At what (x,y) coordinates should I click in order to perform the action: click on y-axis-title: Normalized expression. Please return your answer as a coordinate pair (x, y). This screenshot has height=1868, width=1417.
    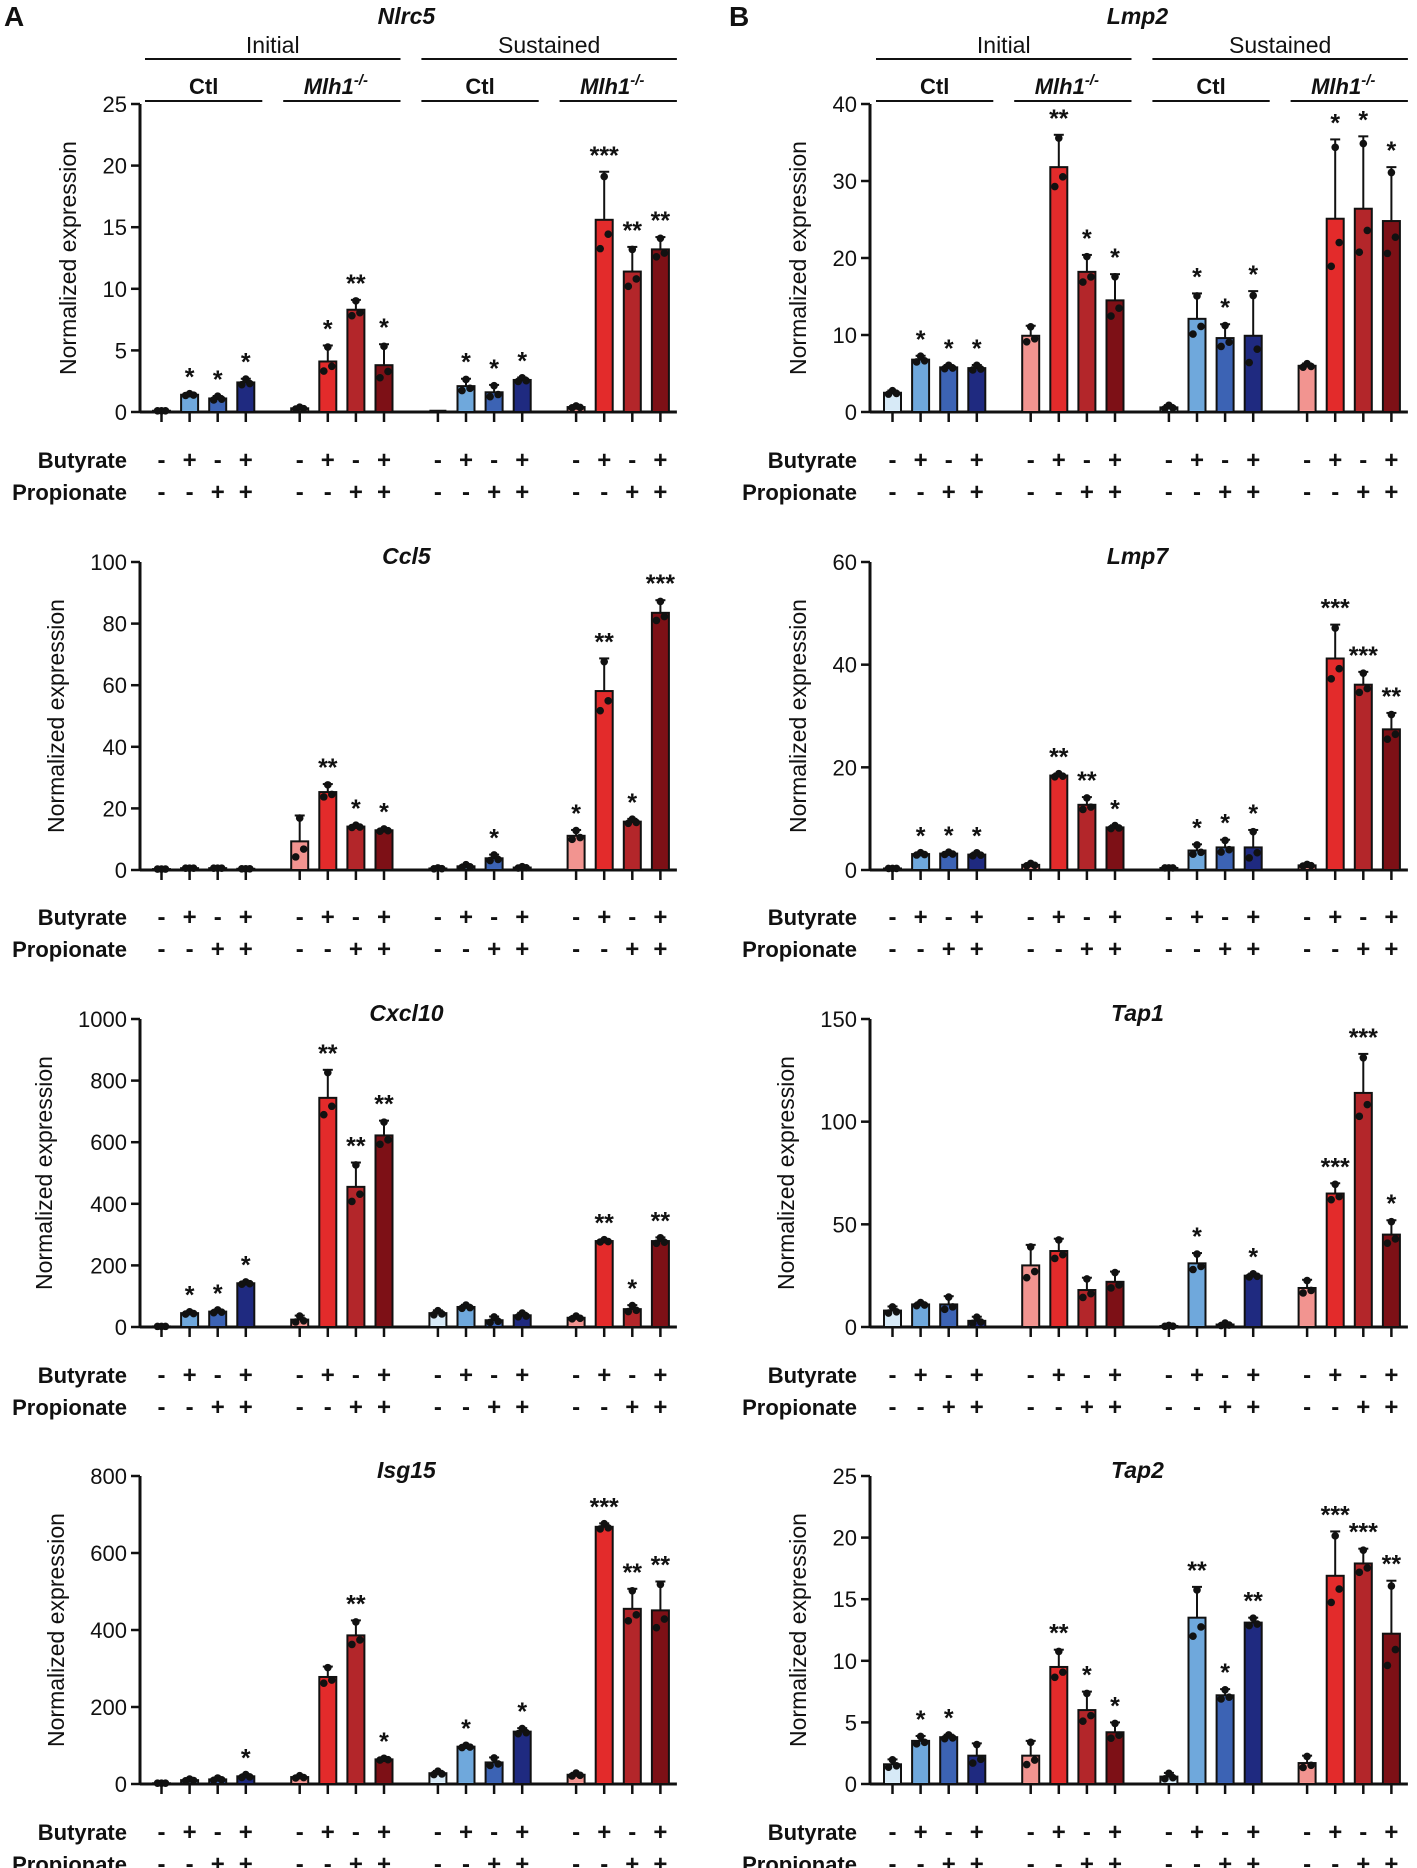
    Looking at the image, I should click on (56, 716).